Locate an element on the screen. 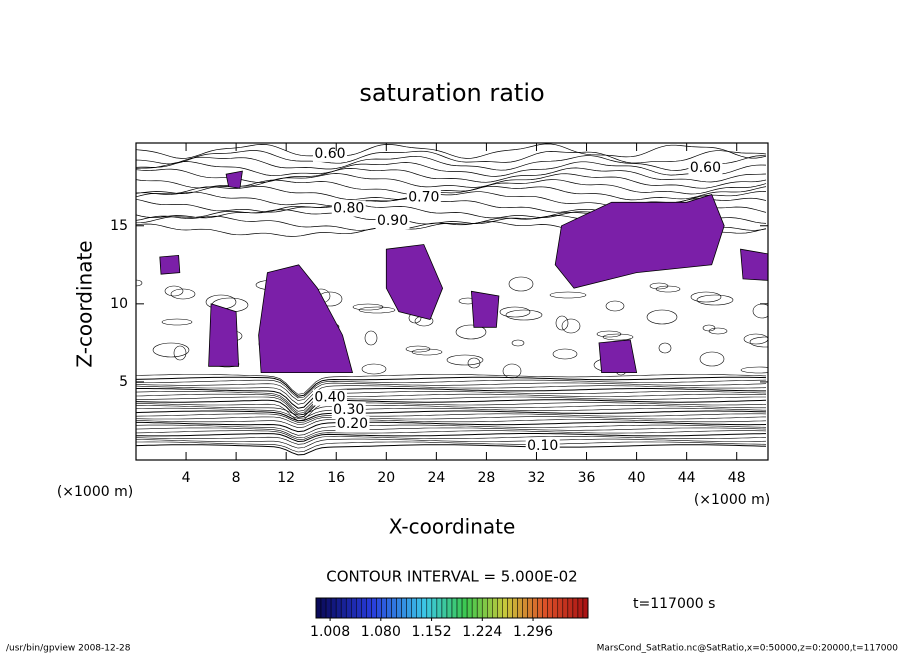 The width and height of the screenshot is (904, 654). y-tick-label: 5 is located at coordinates (123, 382).